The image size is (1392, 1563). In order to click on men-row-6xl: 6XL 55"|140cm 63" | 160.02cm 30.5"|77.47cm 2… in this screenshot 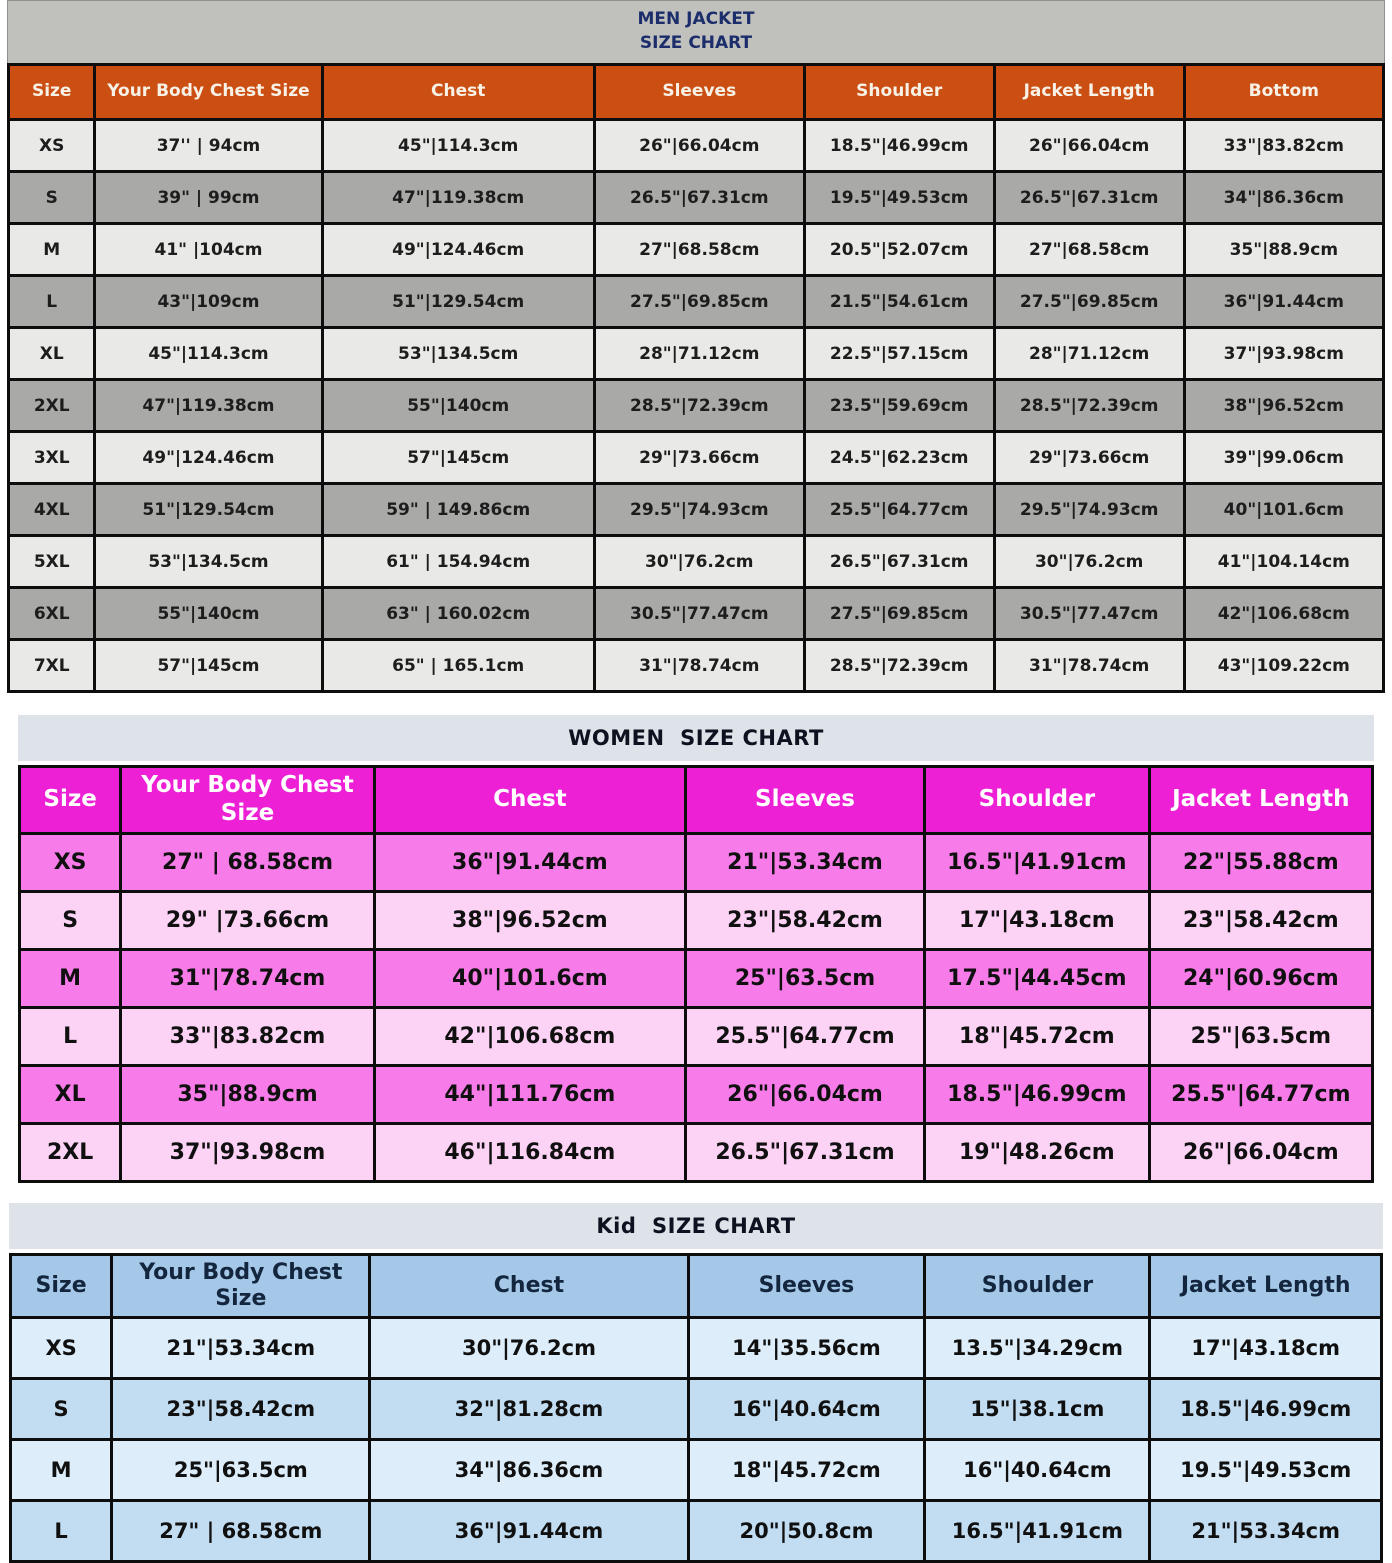, I will do `click(696, 613)`.